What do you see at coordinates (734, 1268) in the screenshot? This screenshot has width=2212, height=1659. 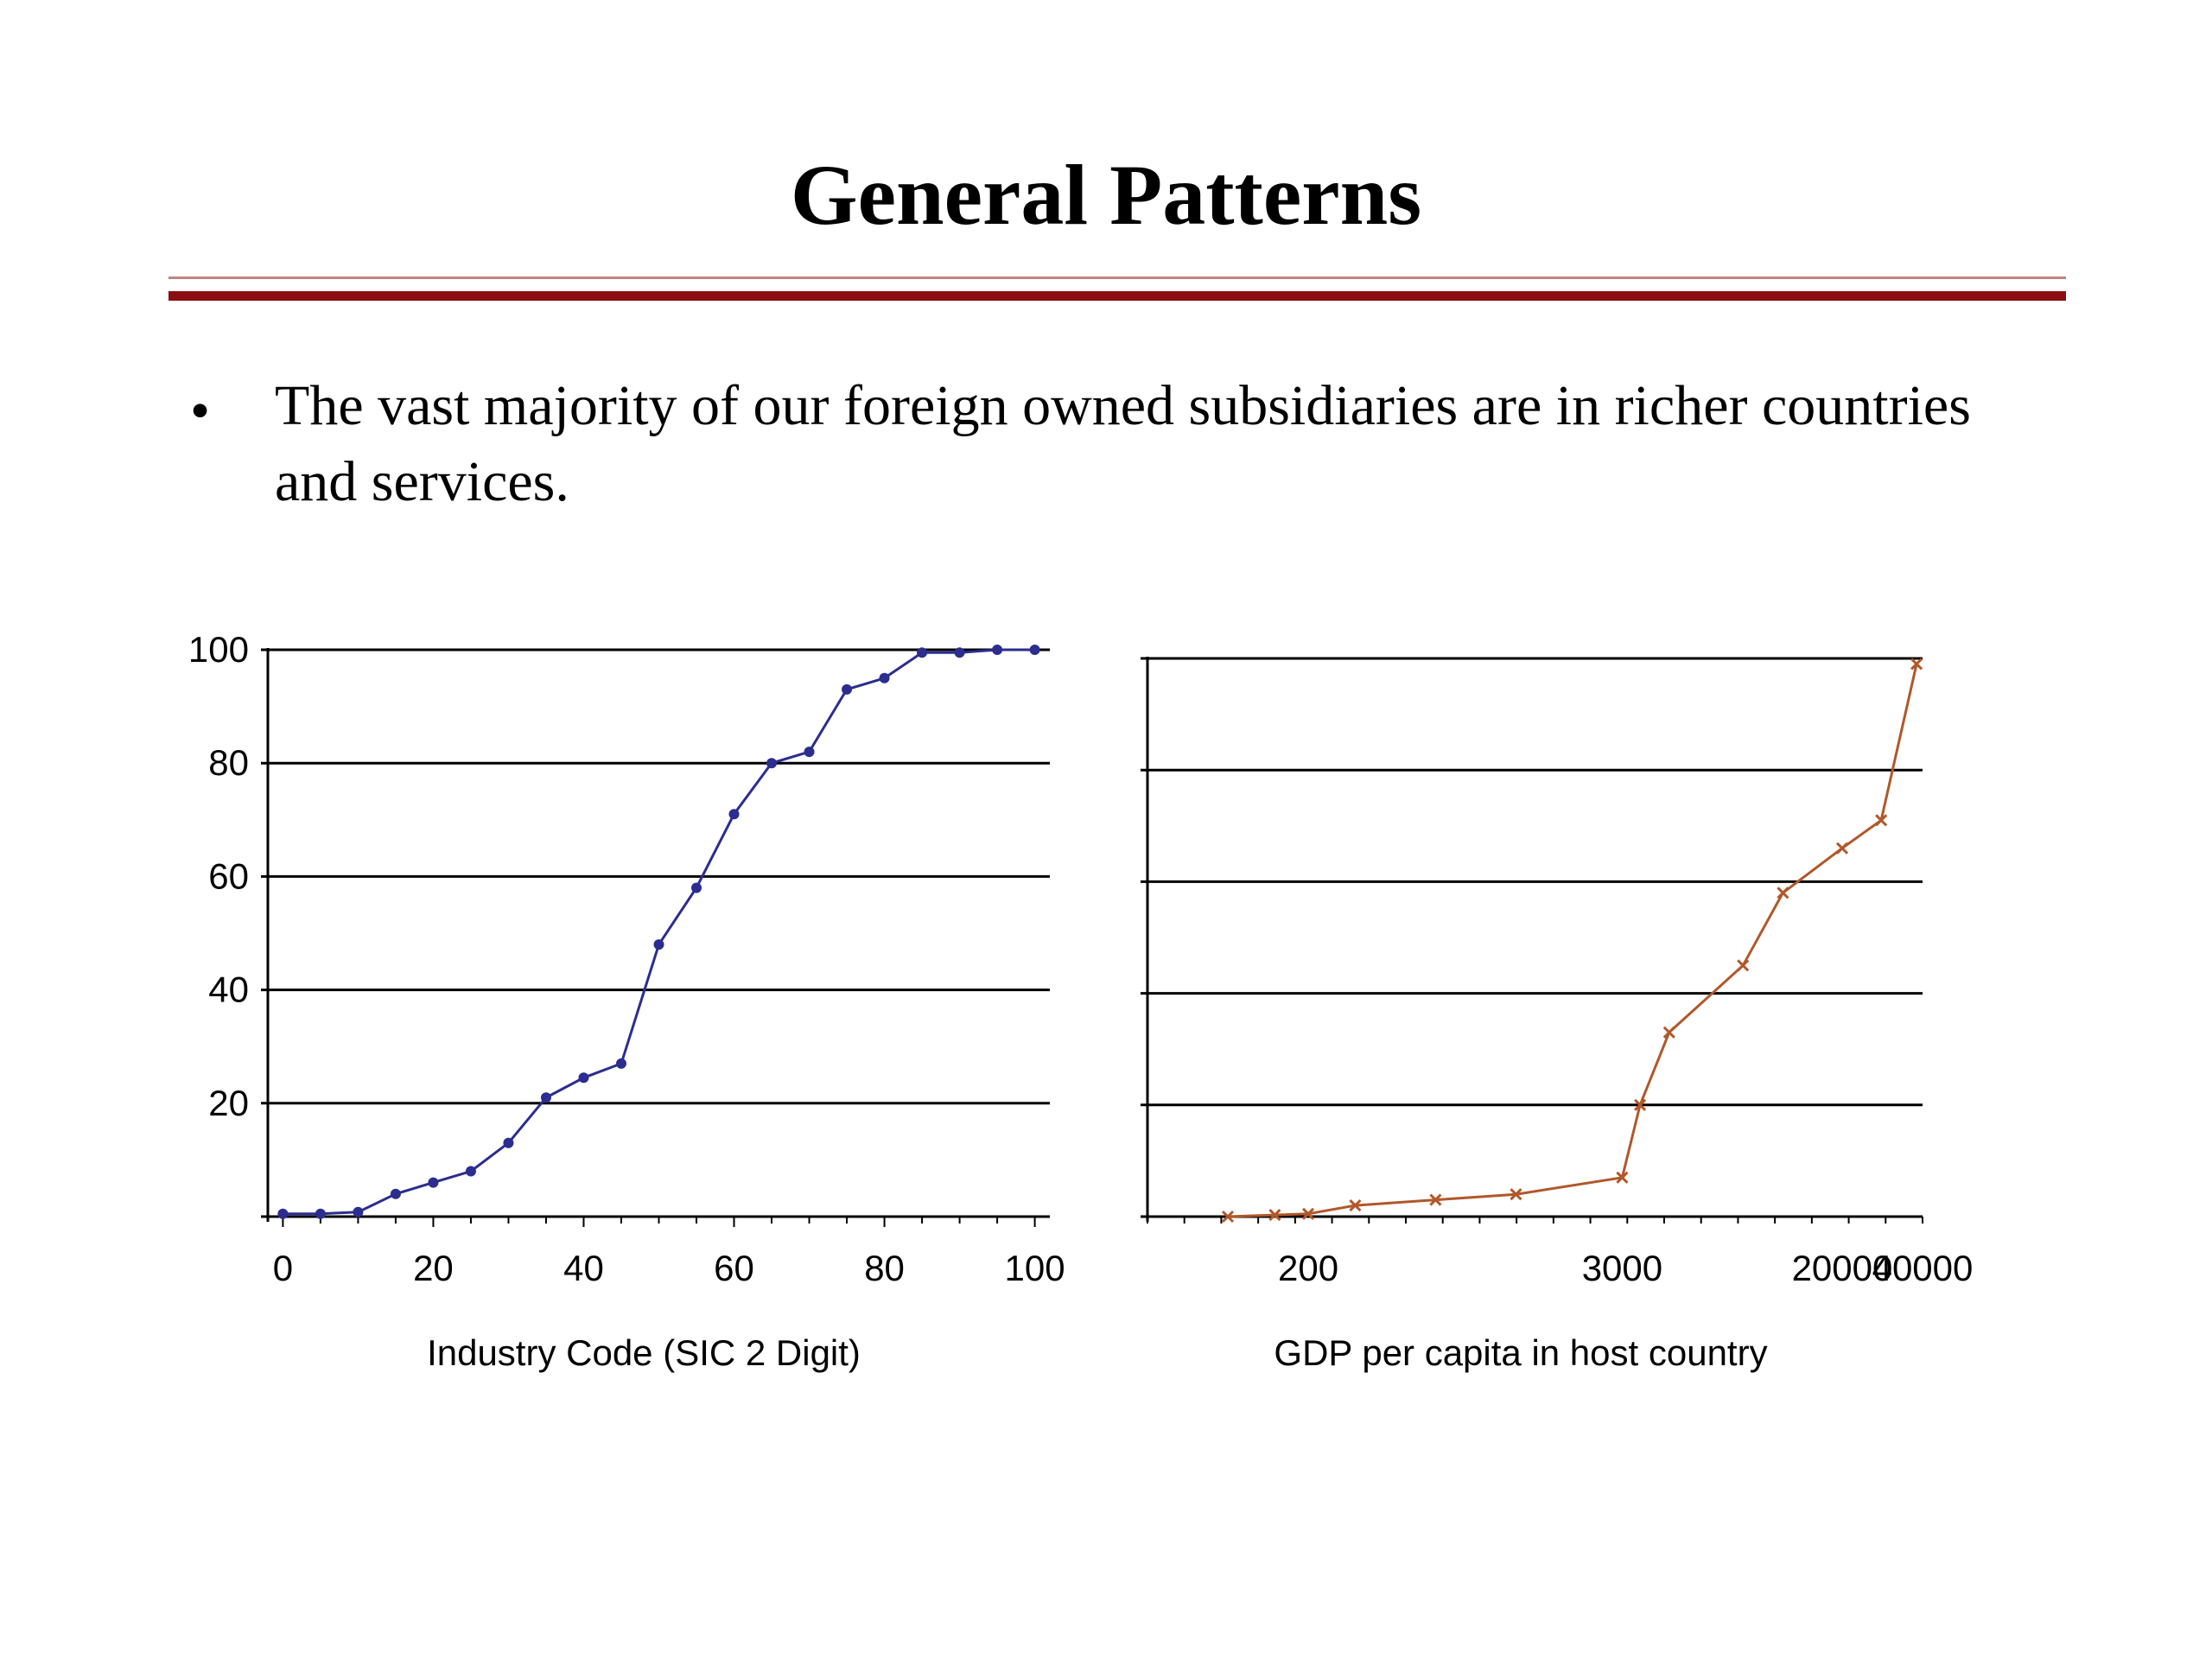 I see `chart1-x-tick-label-60: 60` at bounding box center [734, 1268].